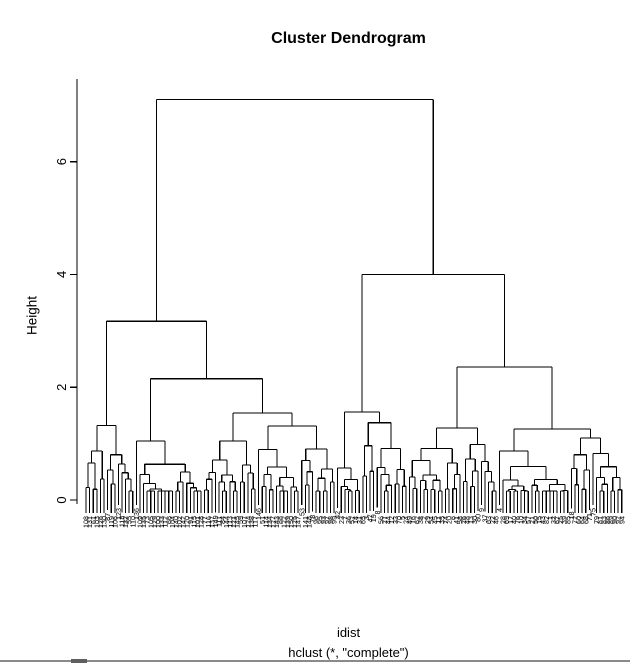  What do you see at coordinates (301, 512) in the screenshot?
I see `leaf-label: 53` at bounding box center [301, 512].